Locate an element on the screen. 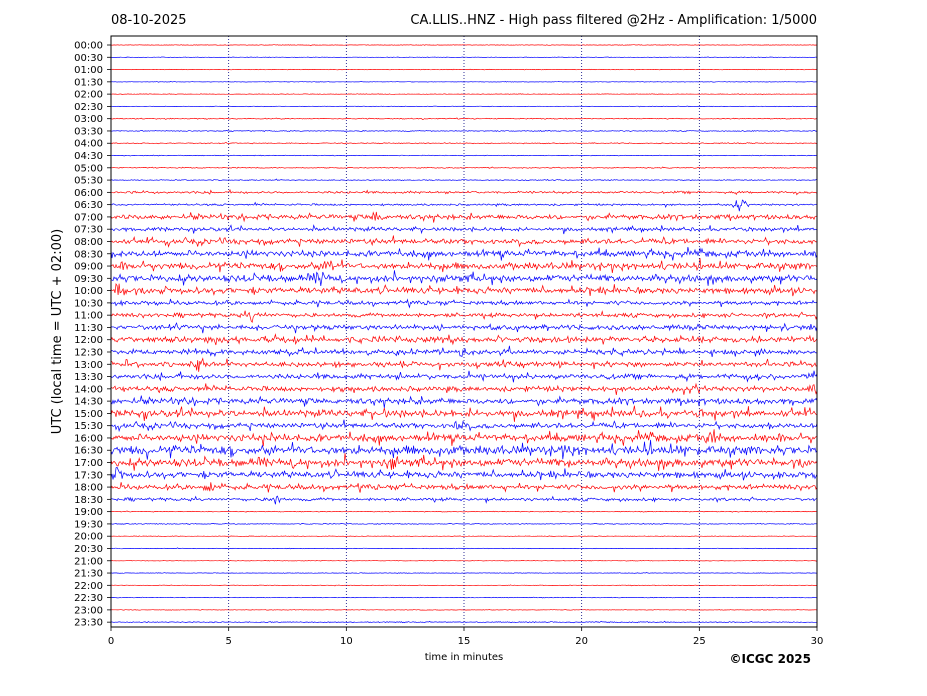 The height and width of the screenshot is (696, 927). y-tick-label: 00:00 is located at coordinates (88, 46).